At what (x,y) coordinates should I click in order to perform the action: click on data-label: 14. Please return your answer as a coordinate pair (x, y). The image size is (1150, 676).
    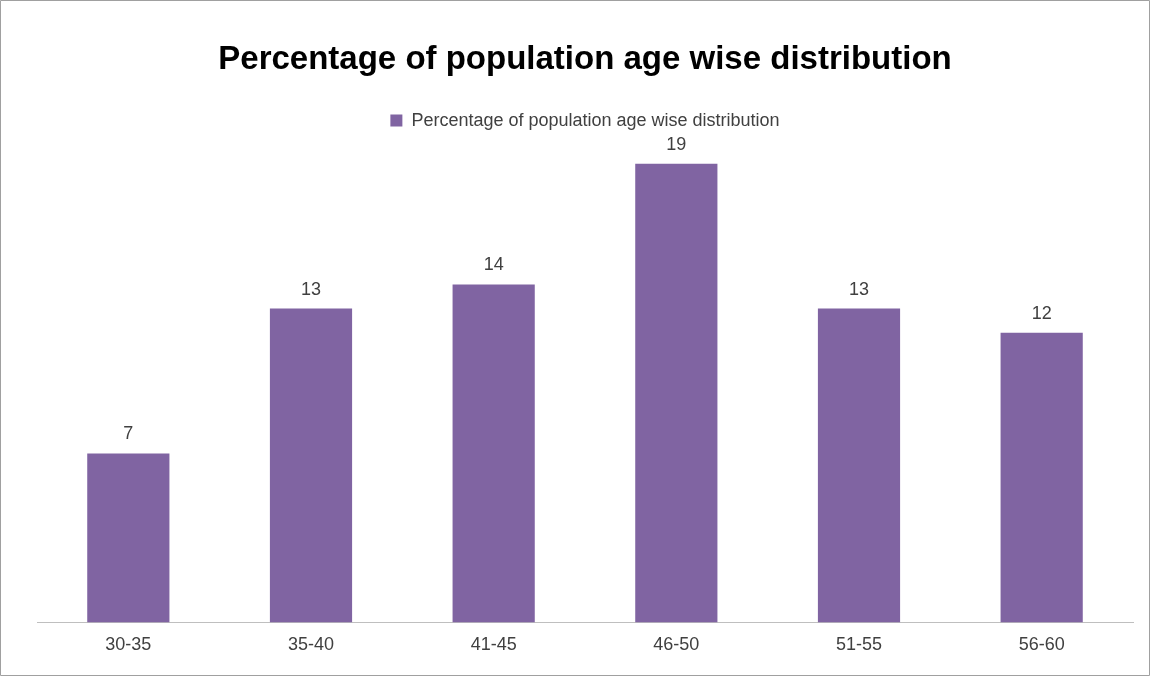
    Looking at the image, I should click on (493, 264).